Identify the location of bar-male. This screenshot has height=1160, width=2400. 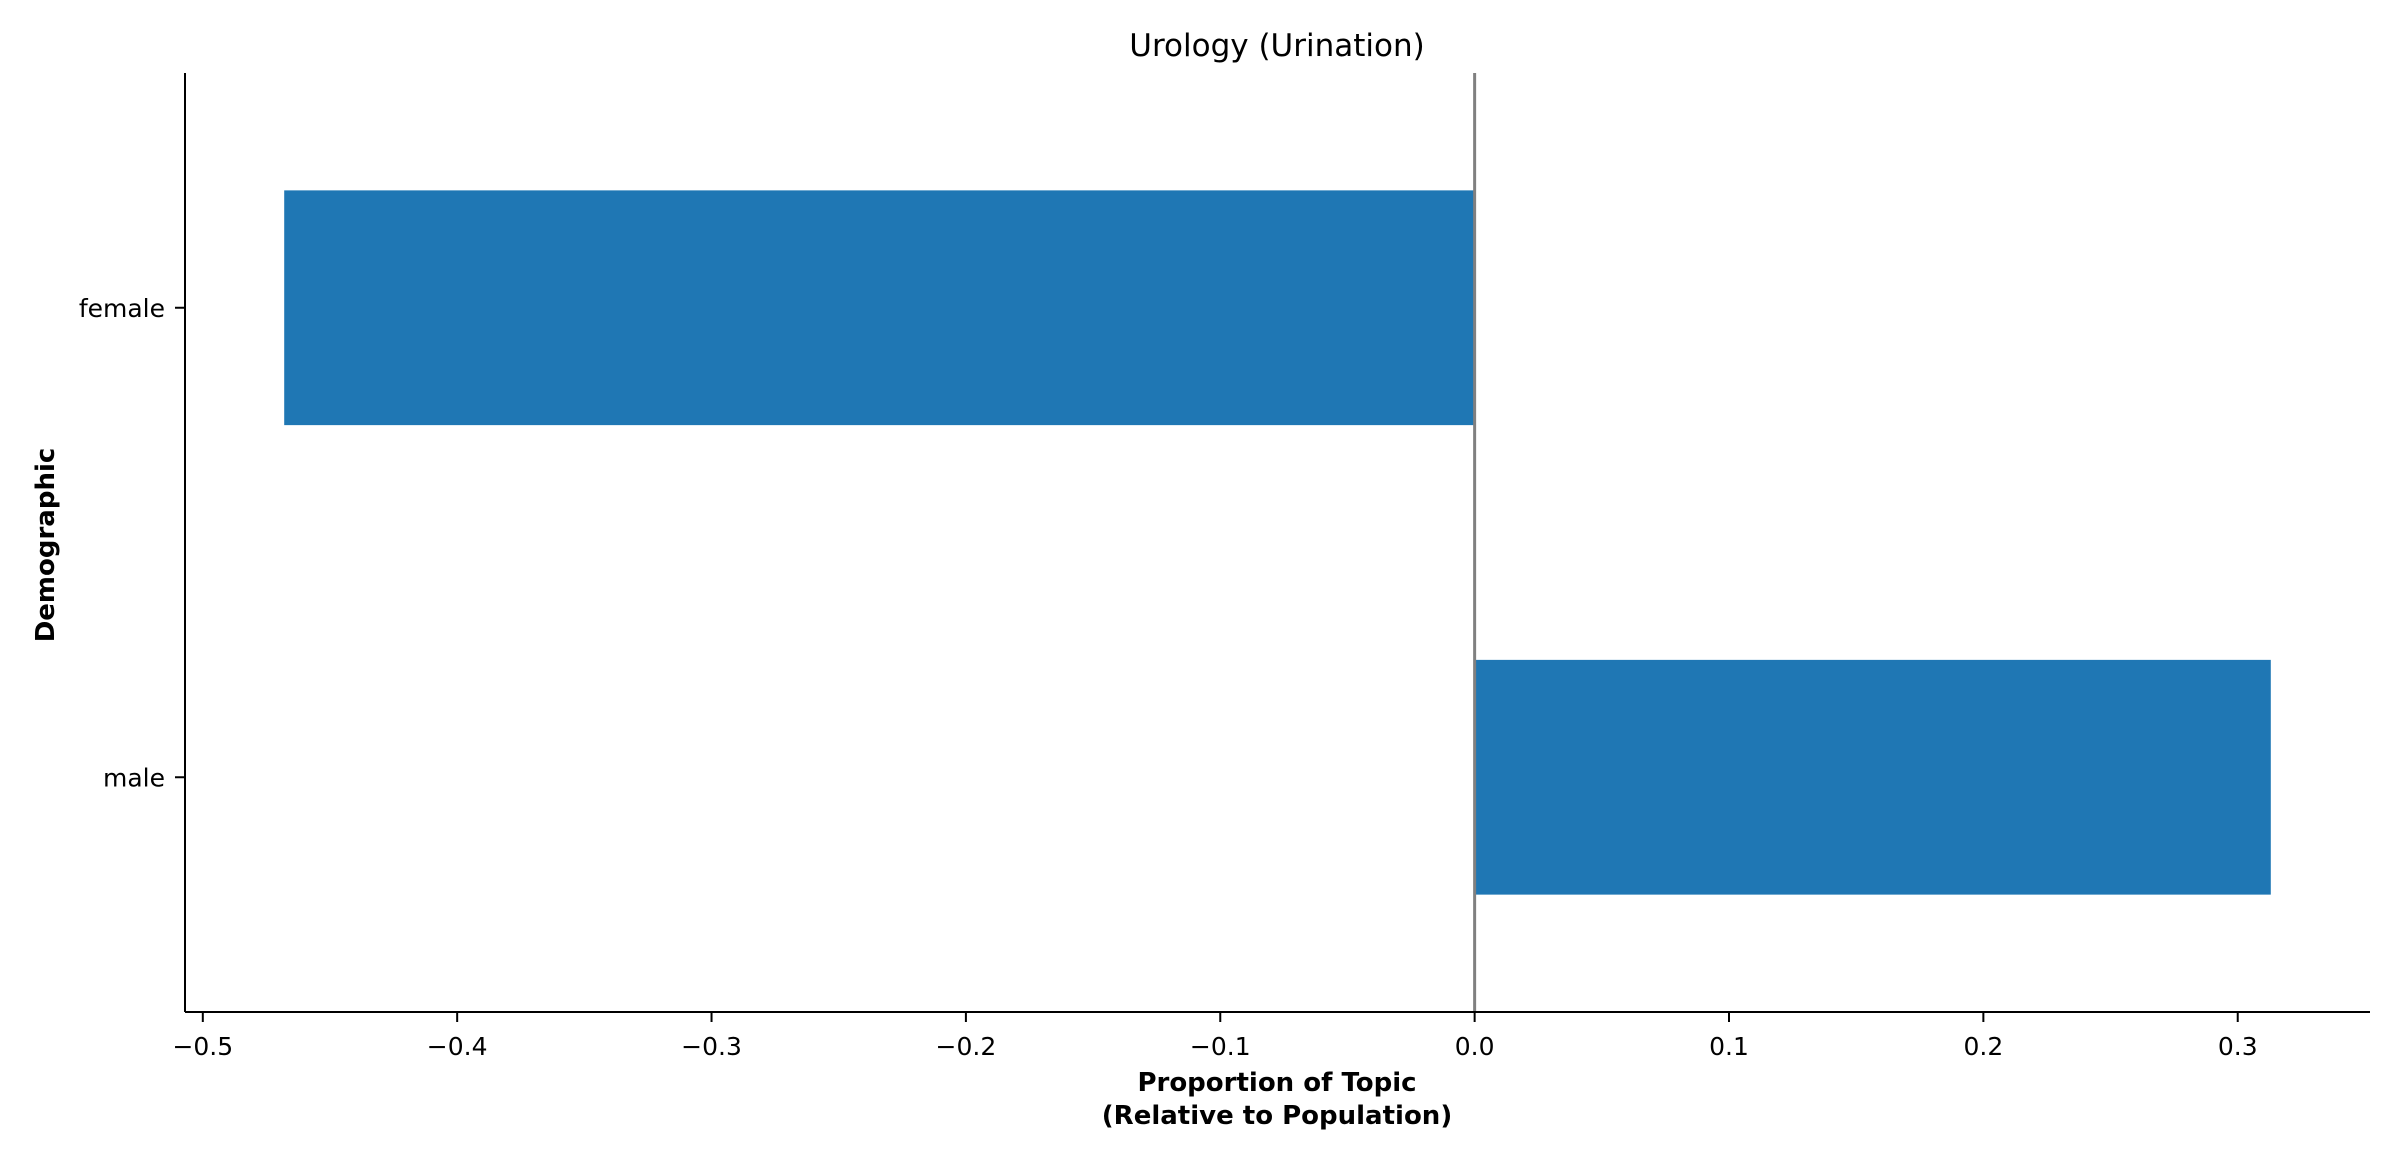
(1872, 777).